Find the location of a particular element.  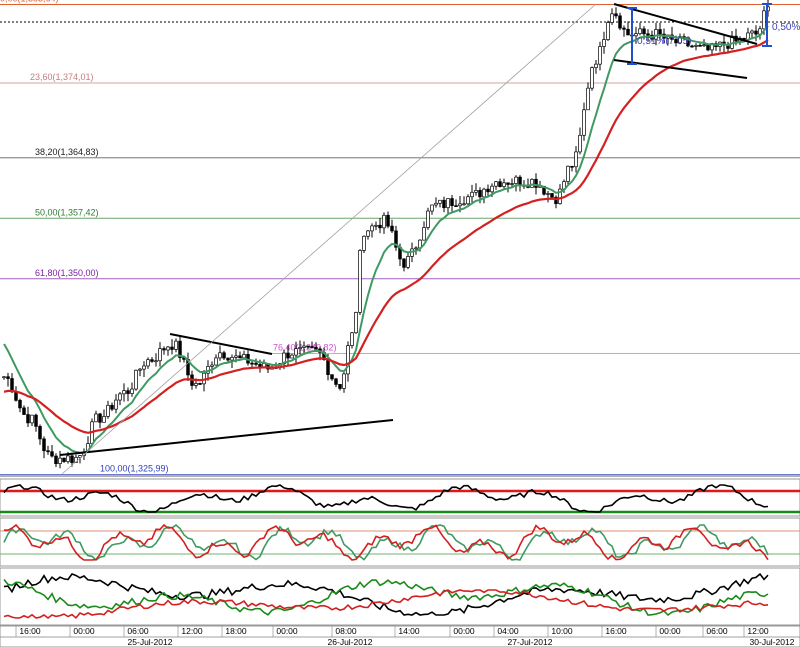

date-label: 25-Jul-2012 is located at coordinates (150, 642).